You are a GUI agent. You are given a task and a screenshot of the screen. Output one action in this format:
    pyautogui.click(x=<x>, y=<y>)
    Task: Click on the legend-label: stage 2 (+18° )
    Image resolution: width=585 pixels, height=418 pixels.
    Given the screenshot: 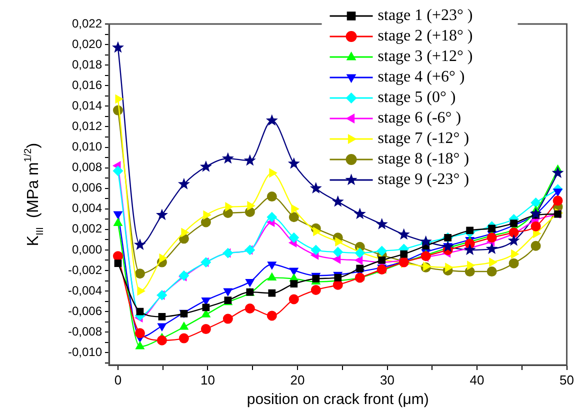 What is the action you would take?
    pyautogui.click(x=425, y=36)
    